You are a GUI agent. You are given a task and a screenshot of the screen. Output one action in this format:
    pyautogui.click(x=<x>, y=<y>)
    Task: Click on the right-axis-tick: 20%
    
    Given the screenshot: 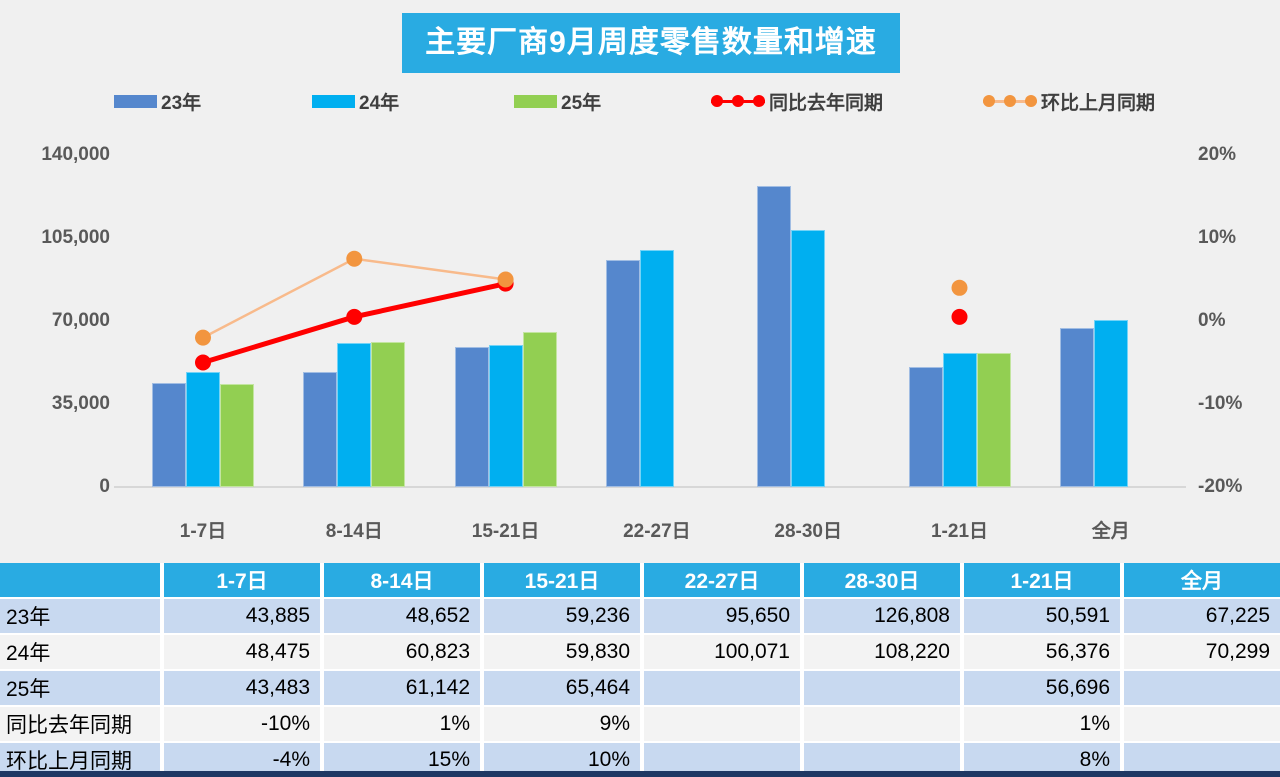 What is the action you would take?
    pyautogui.click(x=1217, y=154)
    